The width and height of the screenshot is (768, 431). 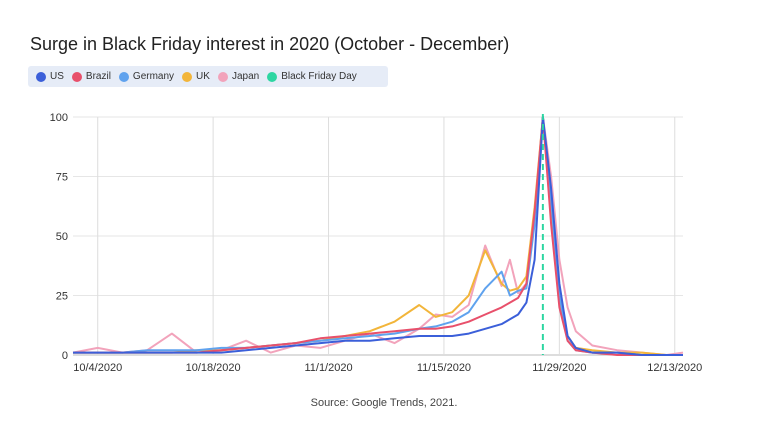 What do you see at coordinates (62, 178) in the screenshot?
I see `y-tick-label: 75` at bounding box center [62, 178].